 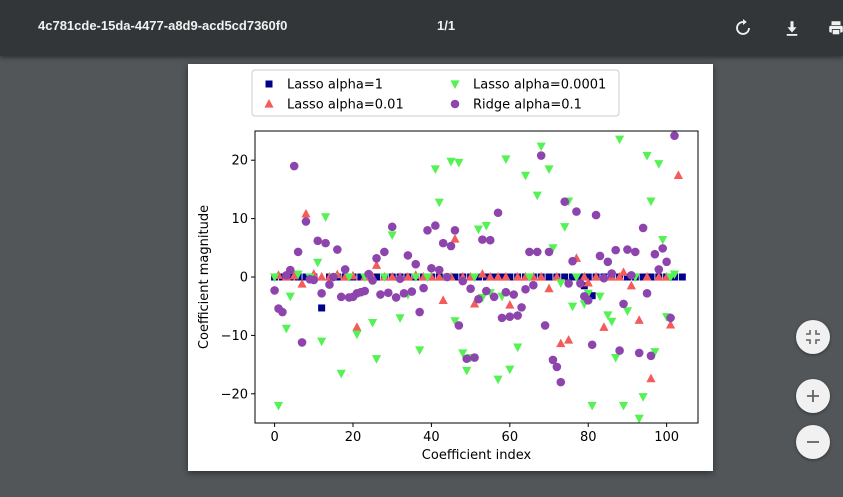 I want to click on x-tick-label: 80, so click(x=588, y=437).